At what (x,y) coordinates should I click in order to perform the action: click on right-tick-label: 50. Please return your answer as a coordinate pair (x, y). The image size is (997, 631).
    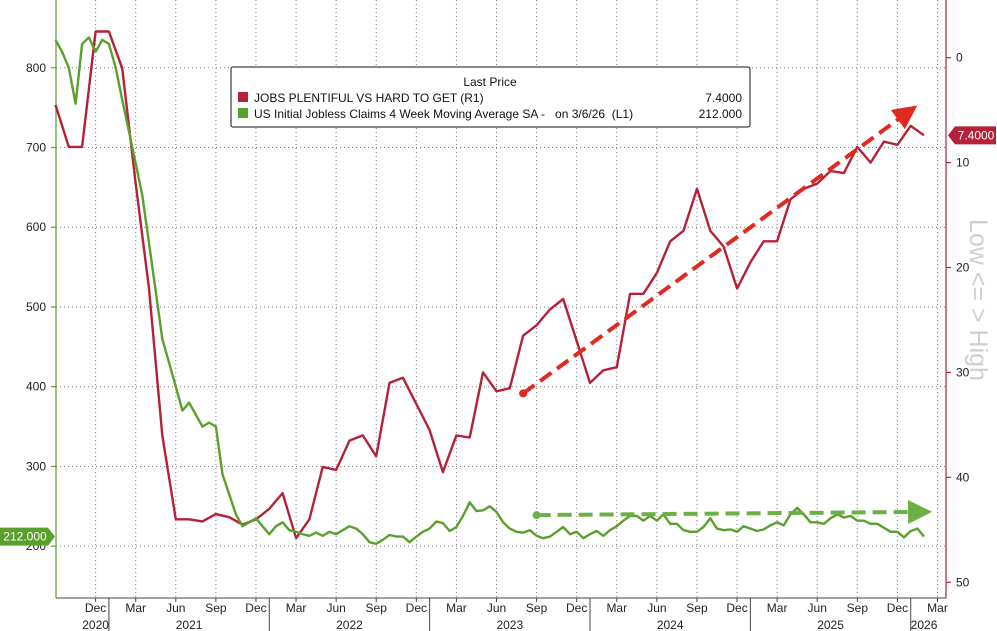
    Looking at the image, I should click on (963, 582).